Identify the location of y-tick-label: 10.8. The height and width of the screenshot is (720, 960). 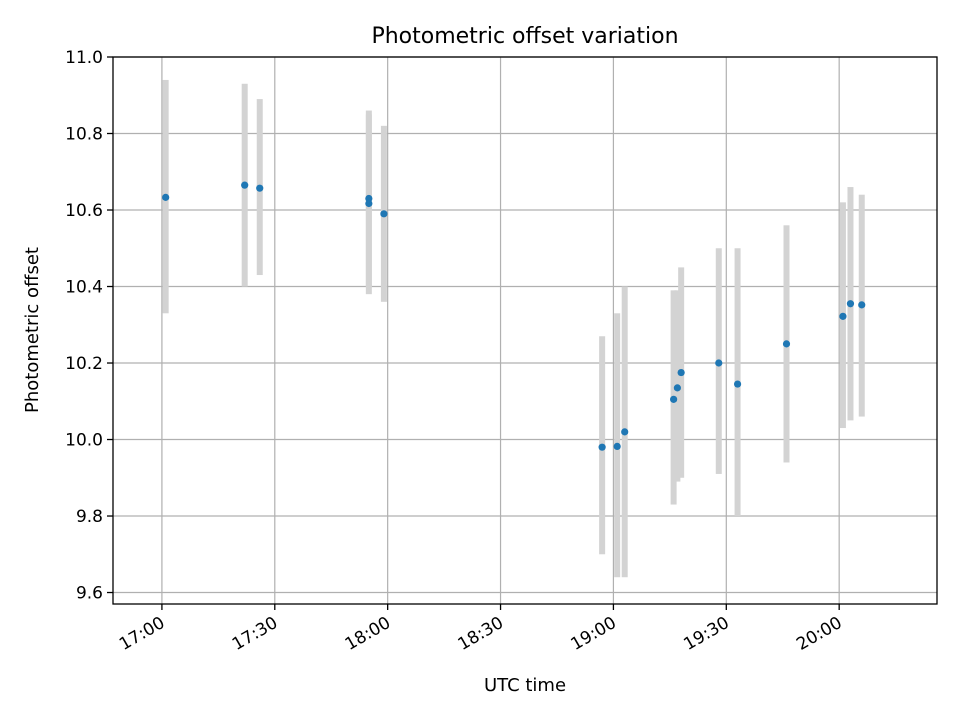
(84, 135).